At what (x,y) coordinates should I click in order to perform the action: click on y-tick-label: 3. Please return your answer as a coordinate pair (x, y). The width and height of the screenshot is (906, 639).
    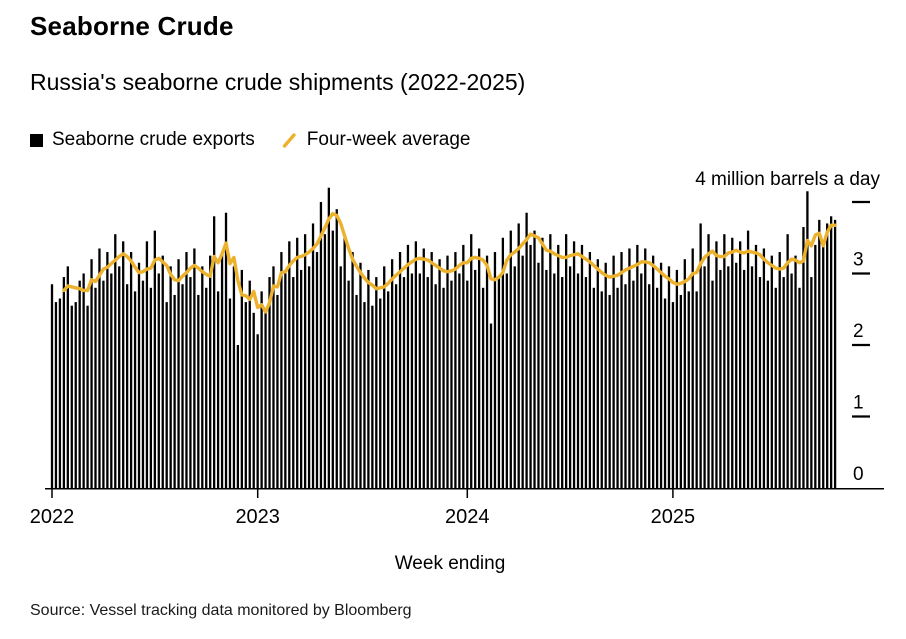
    Looking at the image, I should click on (858, 260).